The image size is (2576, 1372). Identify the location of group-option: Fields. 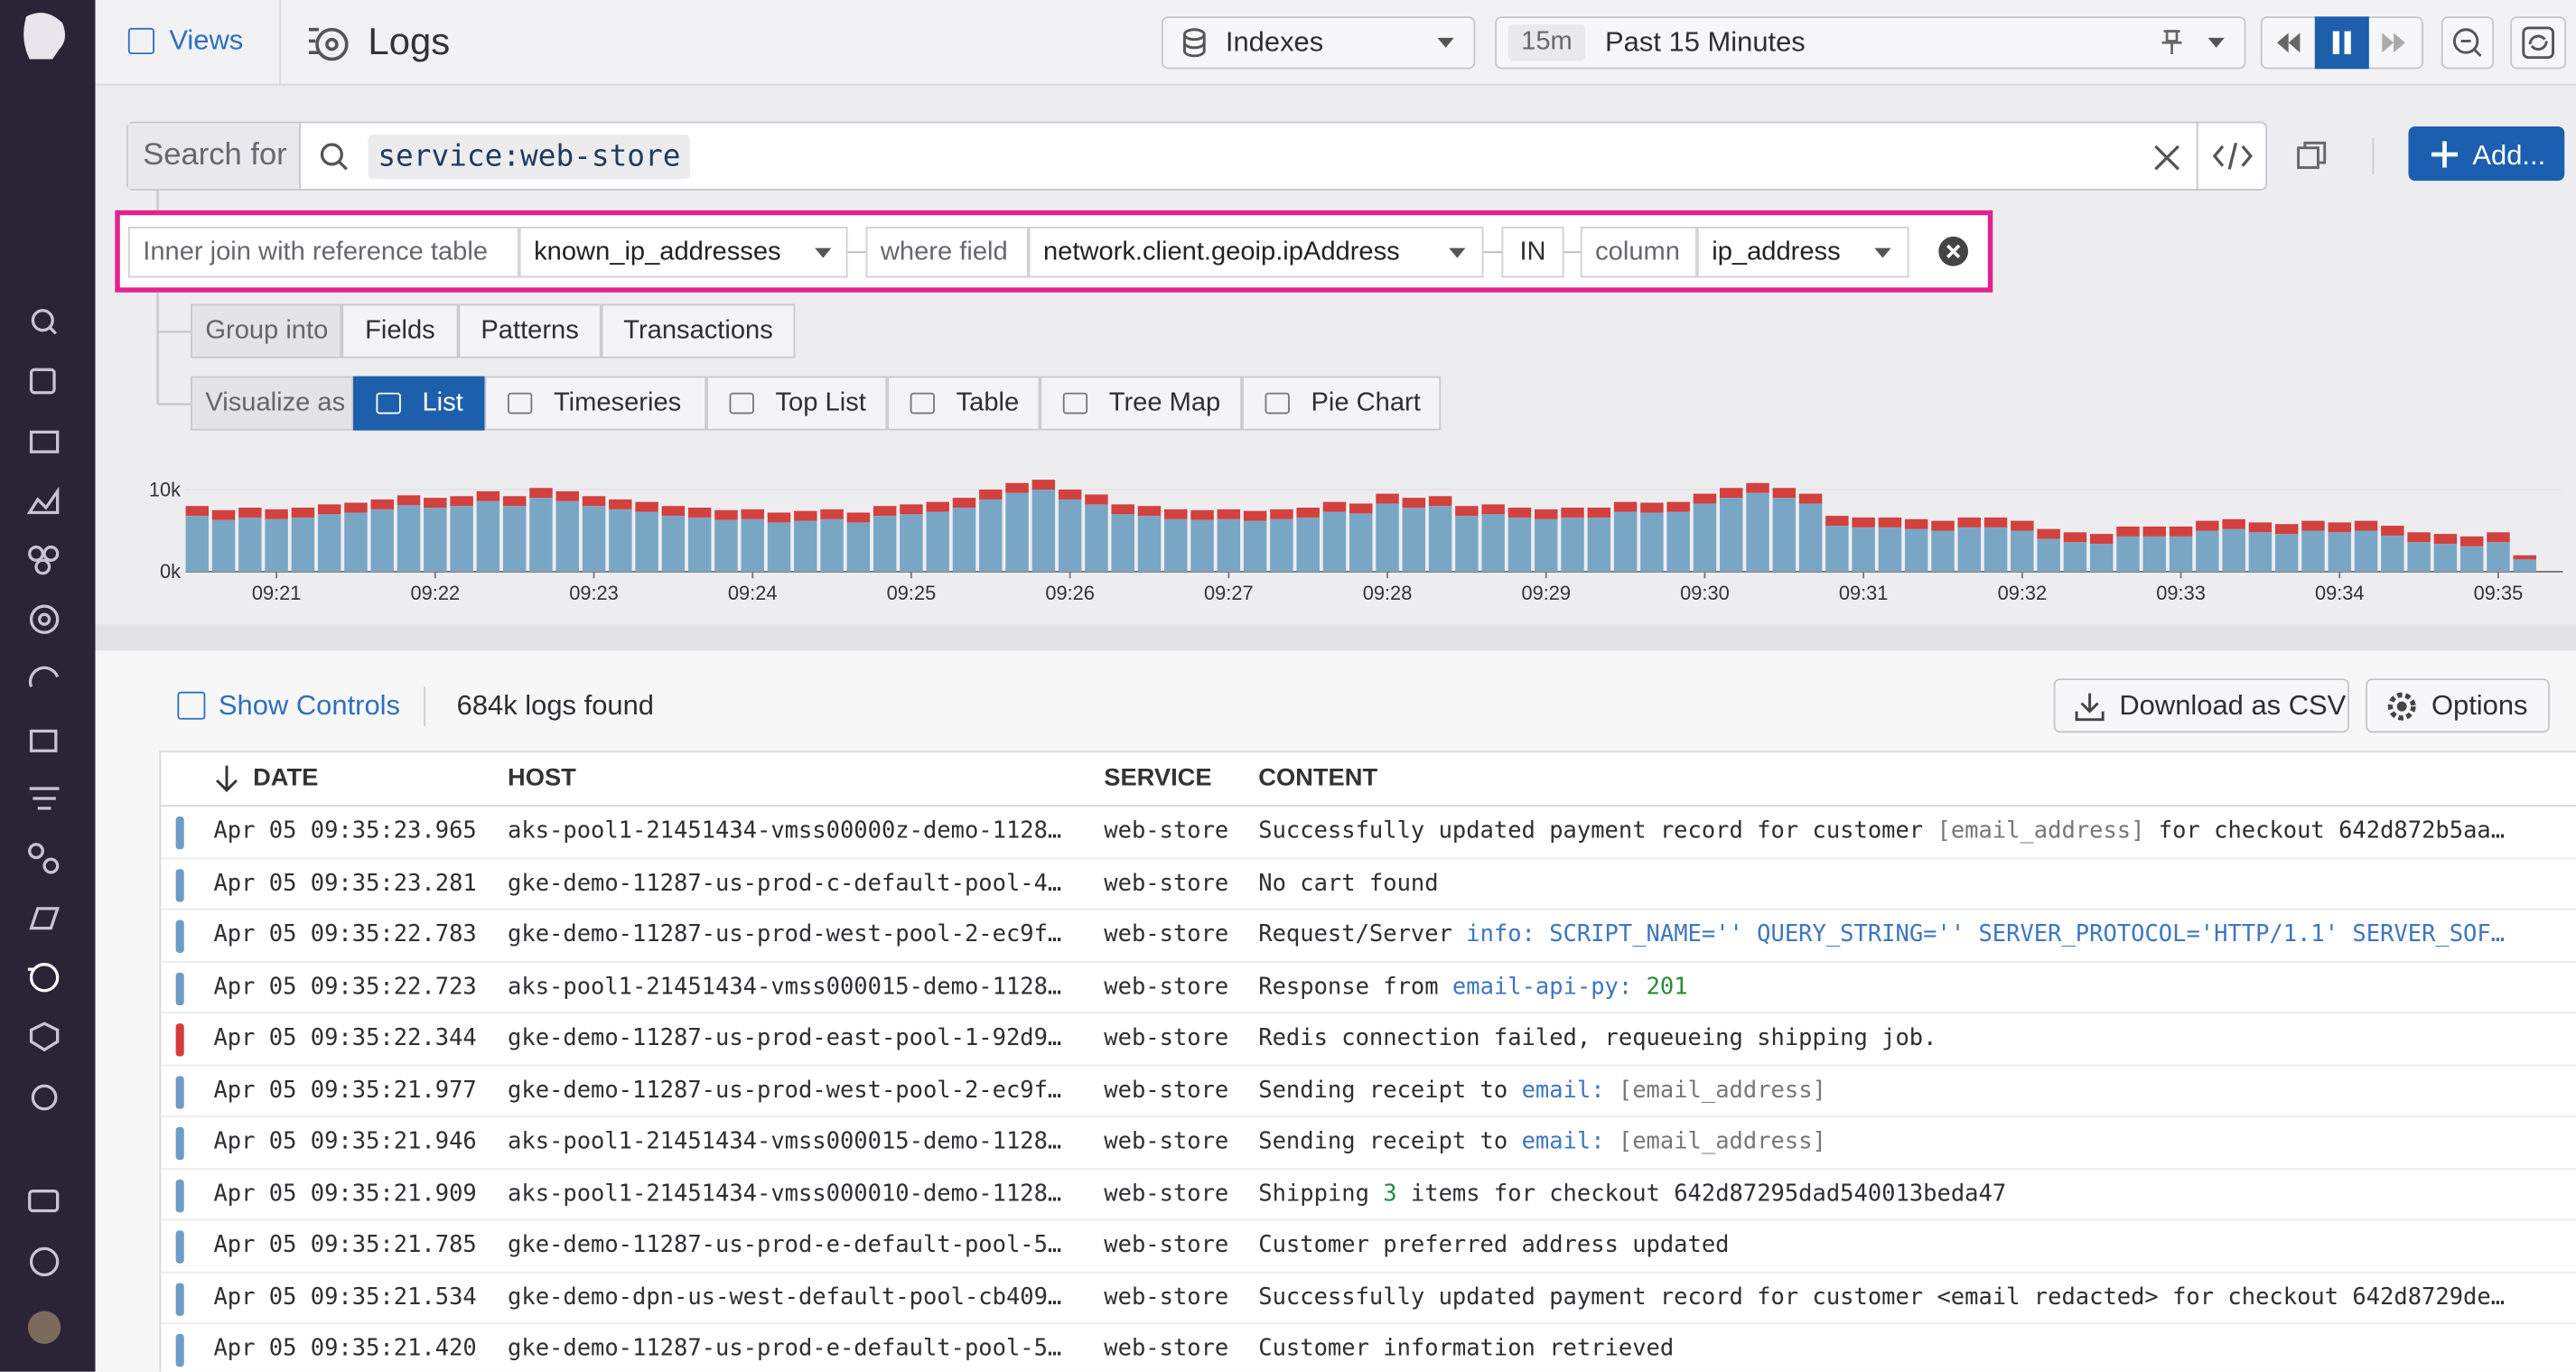
(400, 331).